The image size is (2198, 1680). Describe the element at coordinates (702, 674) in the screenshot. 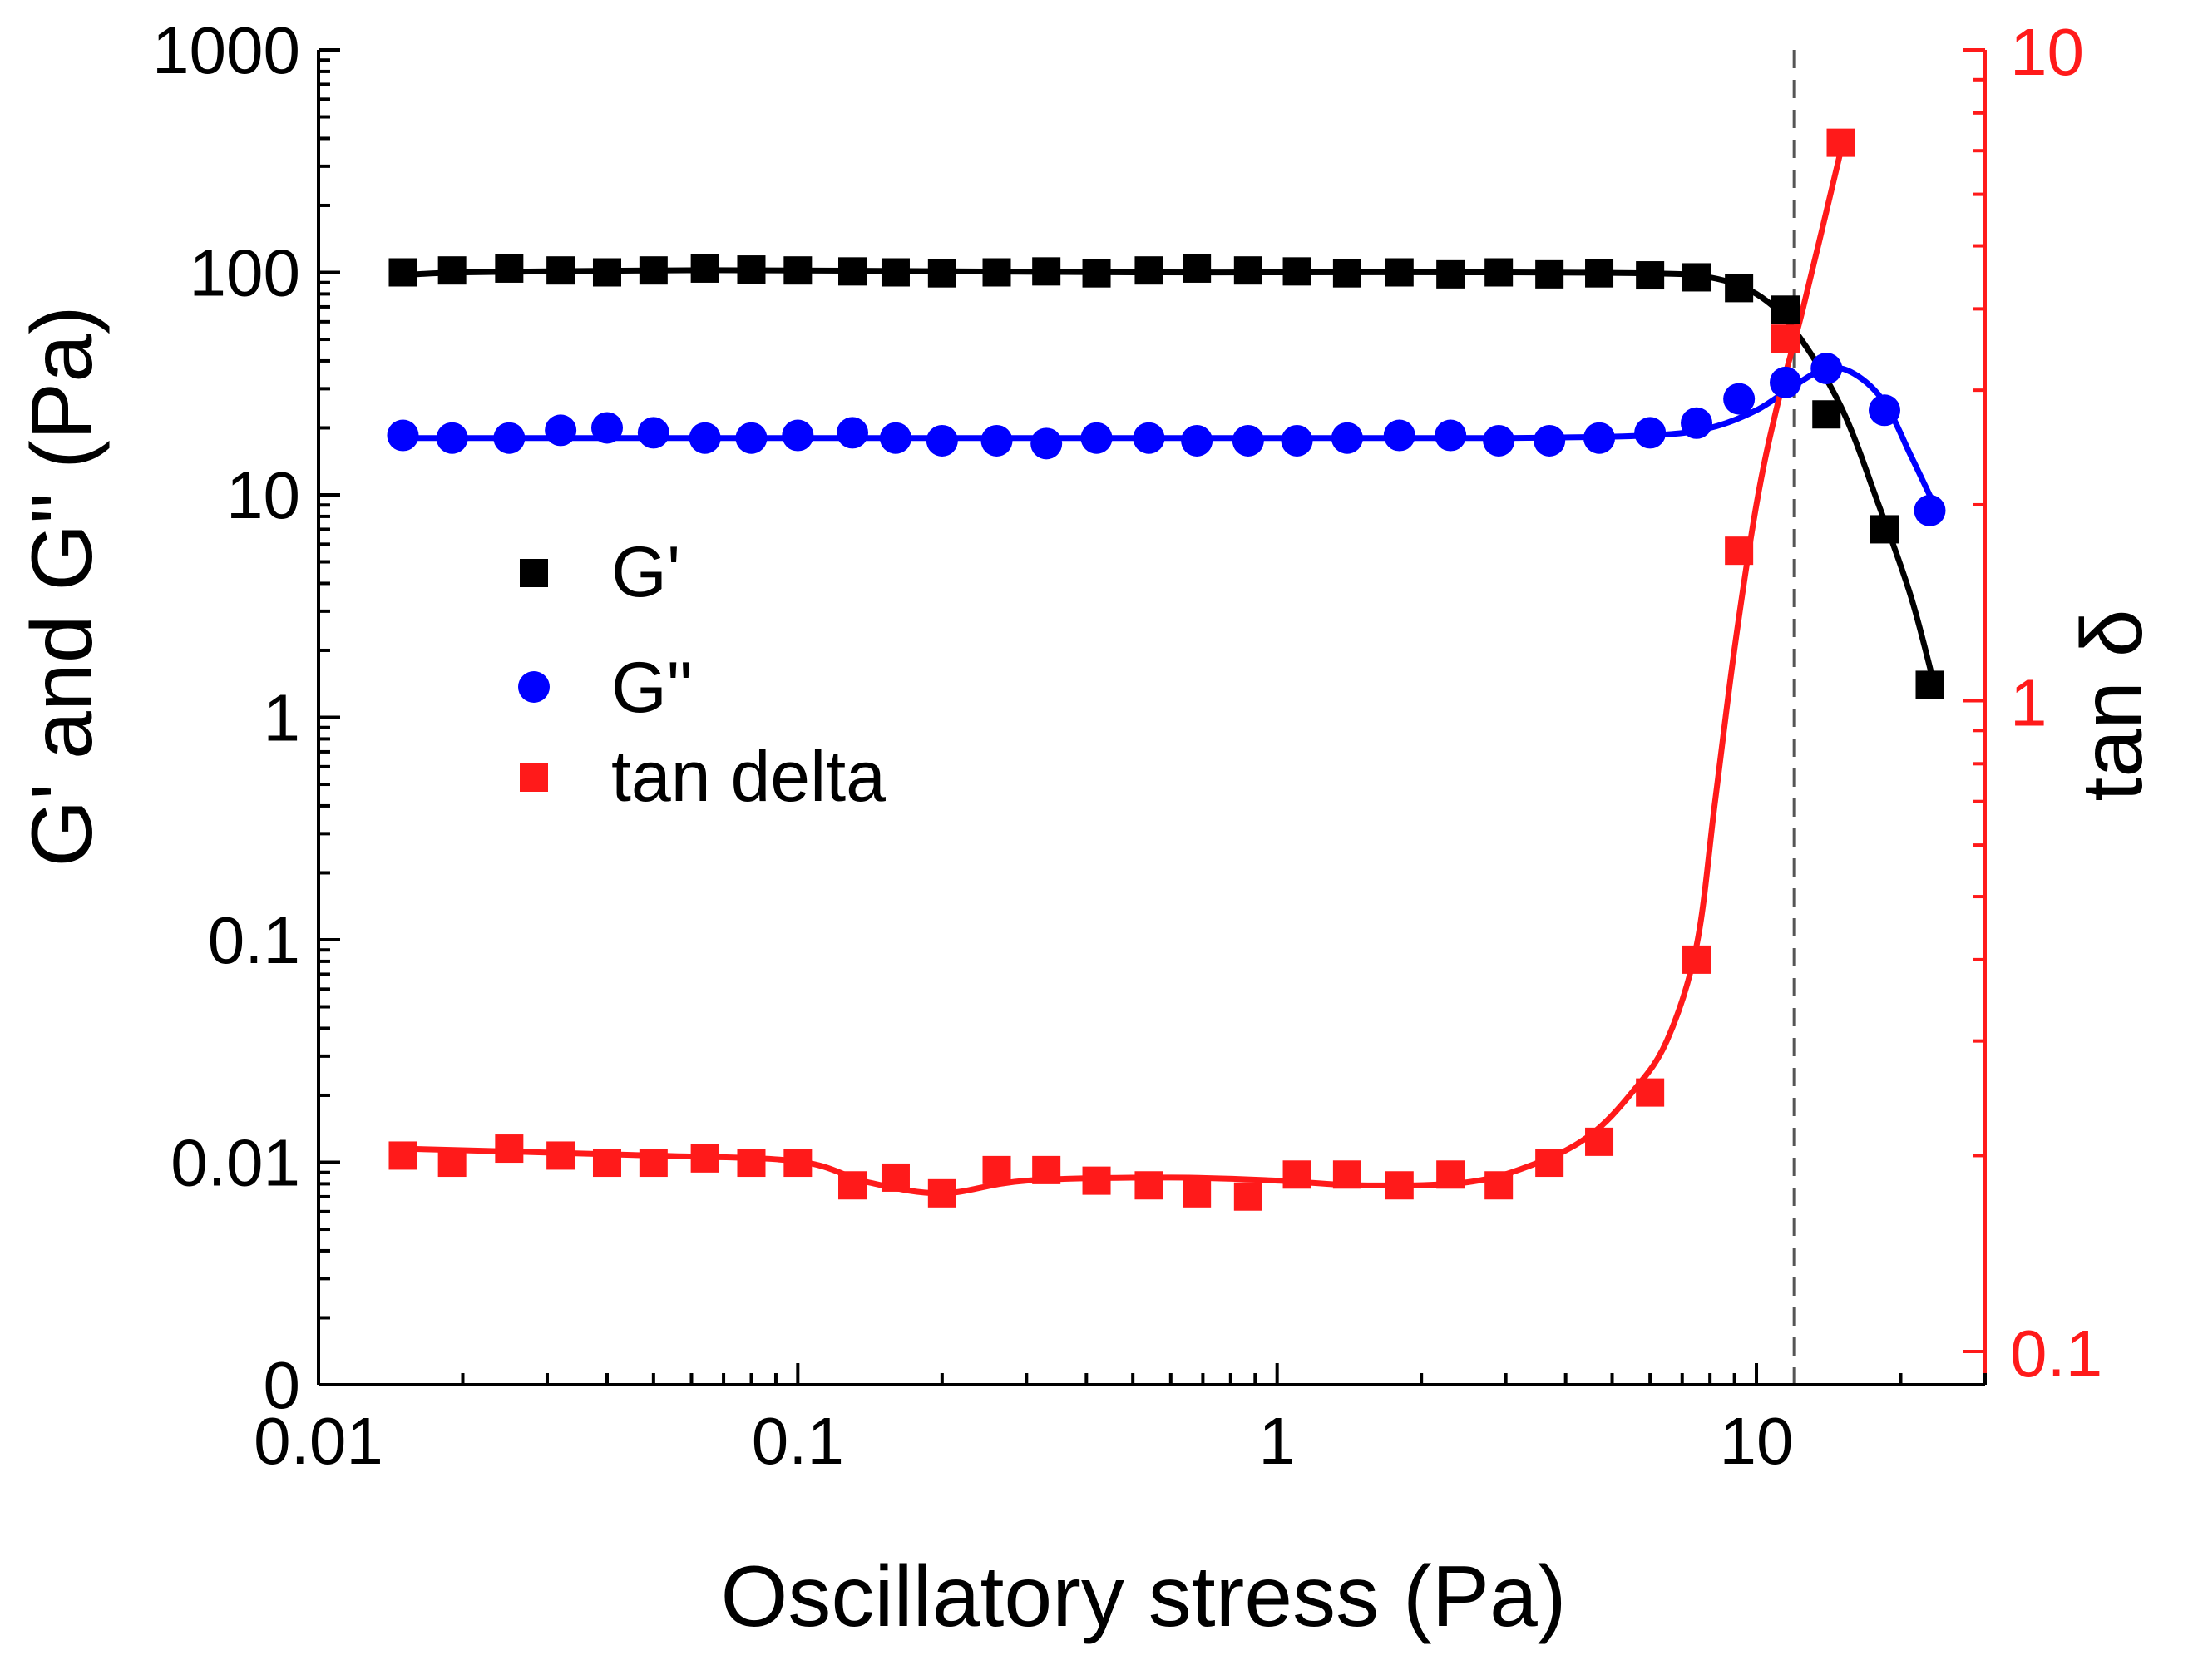

I see `legend: G' G" tan delta` at that location.